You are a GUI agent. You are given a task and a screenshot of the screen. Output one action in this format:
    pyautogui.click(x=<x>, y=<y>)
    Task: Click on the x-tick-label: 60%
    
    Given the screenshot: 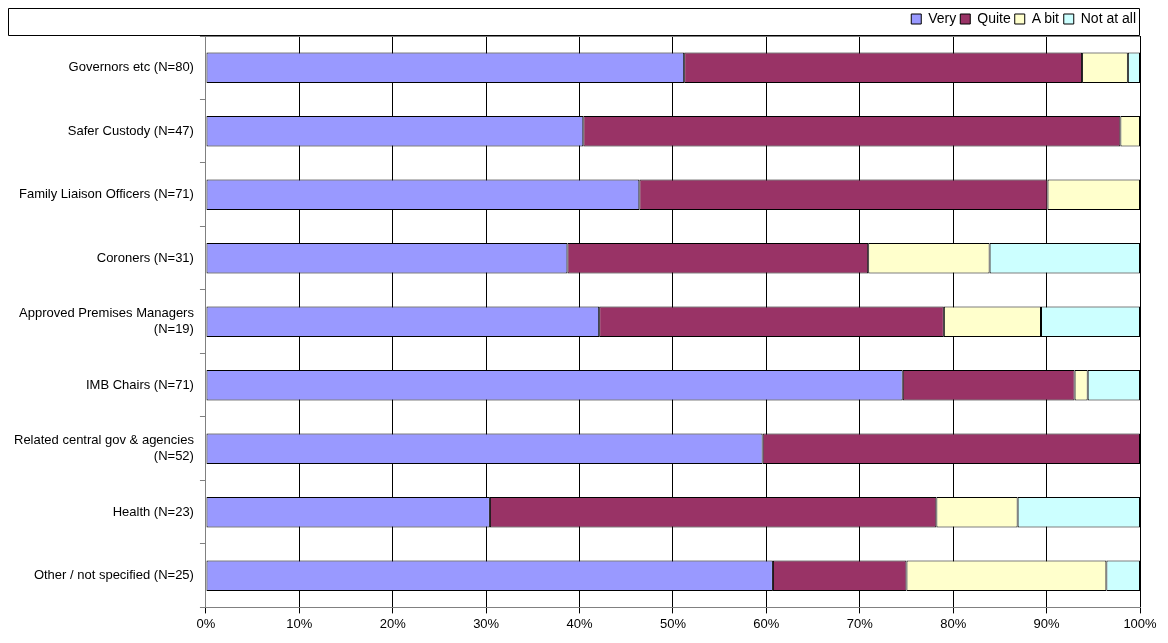 What is the action you would take?
    pyautogui.click(x=766, y=623)
    